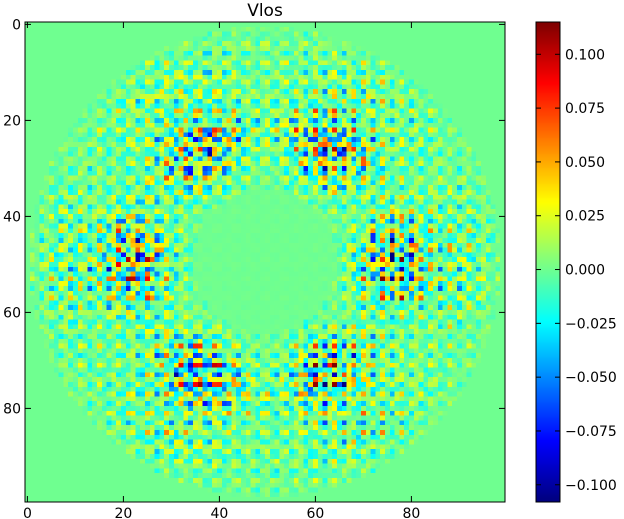 This screenshot has width=624, height=519. I want to click on y-tick-label: 40, so click(12, 217).